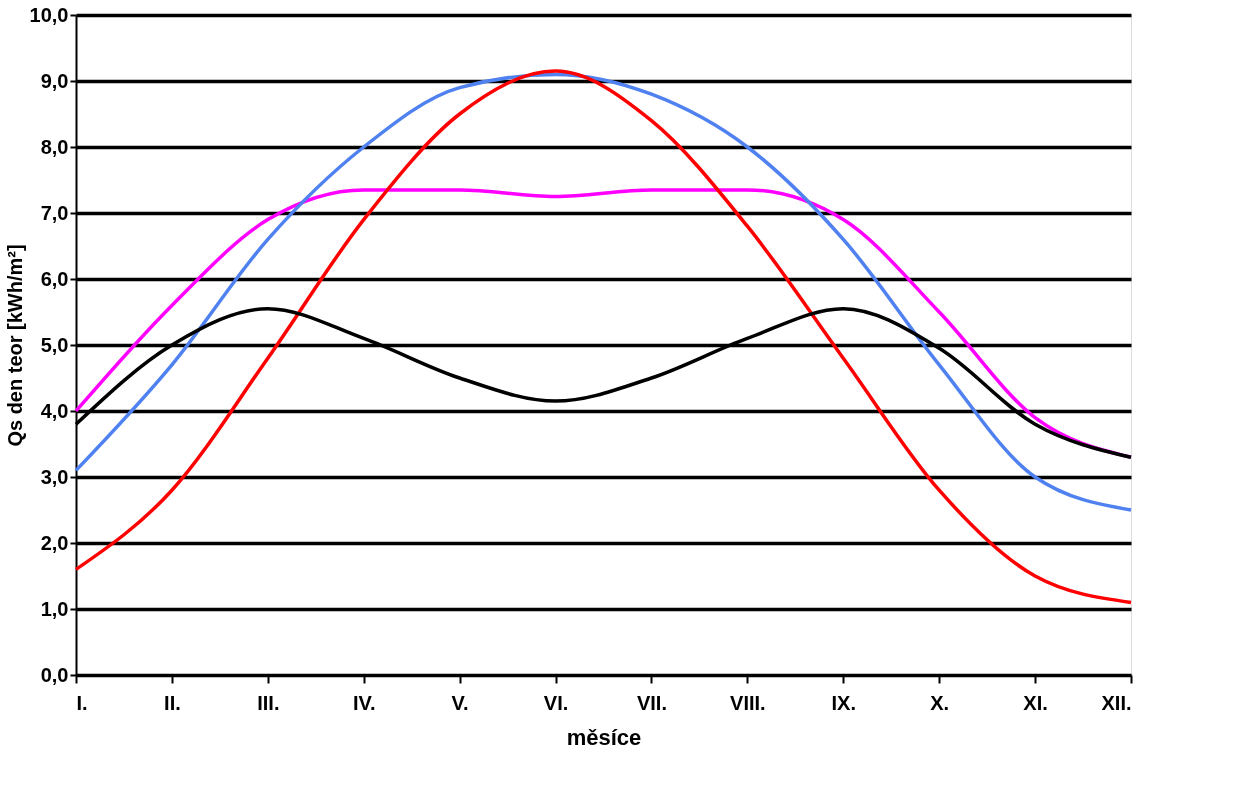  What do you see at coordinates (14, 345) in the screenshot?
I see `y-axis-title: Qs den teor [kWh/m²]` at bounding box center [14, 345].